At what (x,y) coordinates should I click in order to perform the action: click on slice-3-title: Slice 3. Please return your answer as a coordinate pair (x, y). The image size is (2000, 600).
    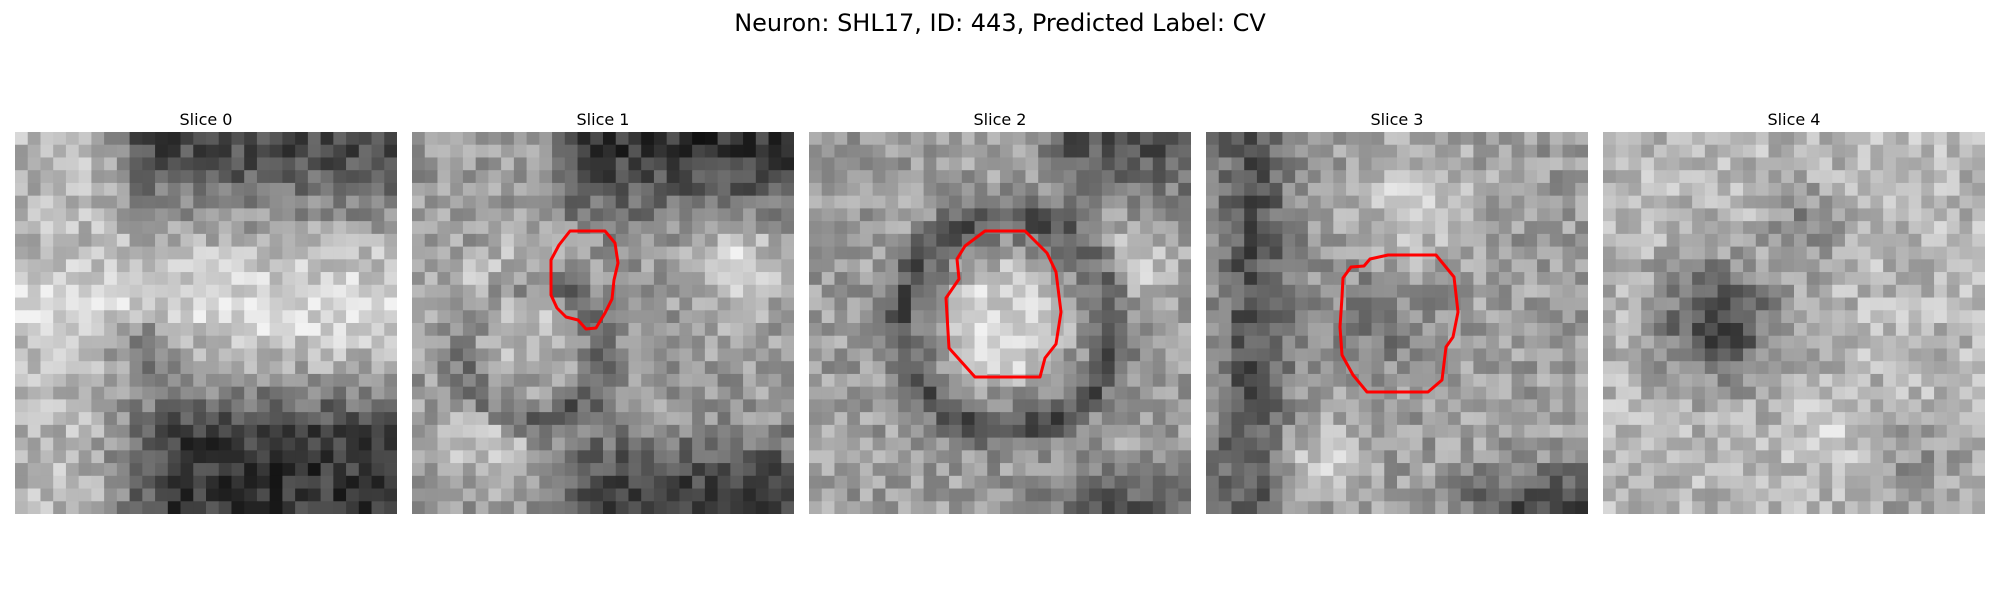
    Looking at the image, I should click on (1397, 119).